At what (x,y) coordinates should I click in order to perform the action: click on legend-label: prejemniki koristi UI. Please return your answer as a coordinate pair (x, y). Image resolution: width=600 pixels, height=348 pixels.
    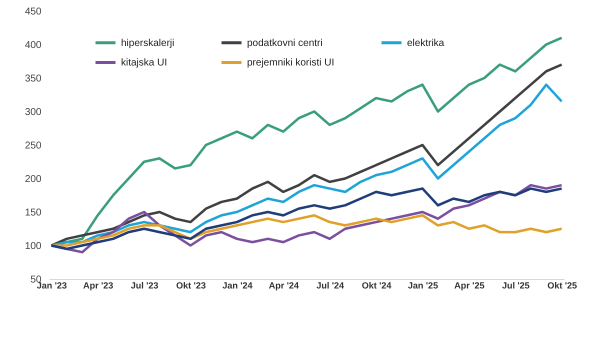
    Looking at the image, I should click on (290, 63).